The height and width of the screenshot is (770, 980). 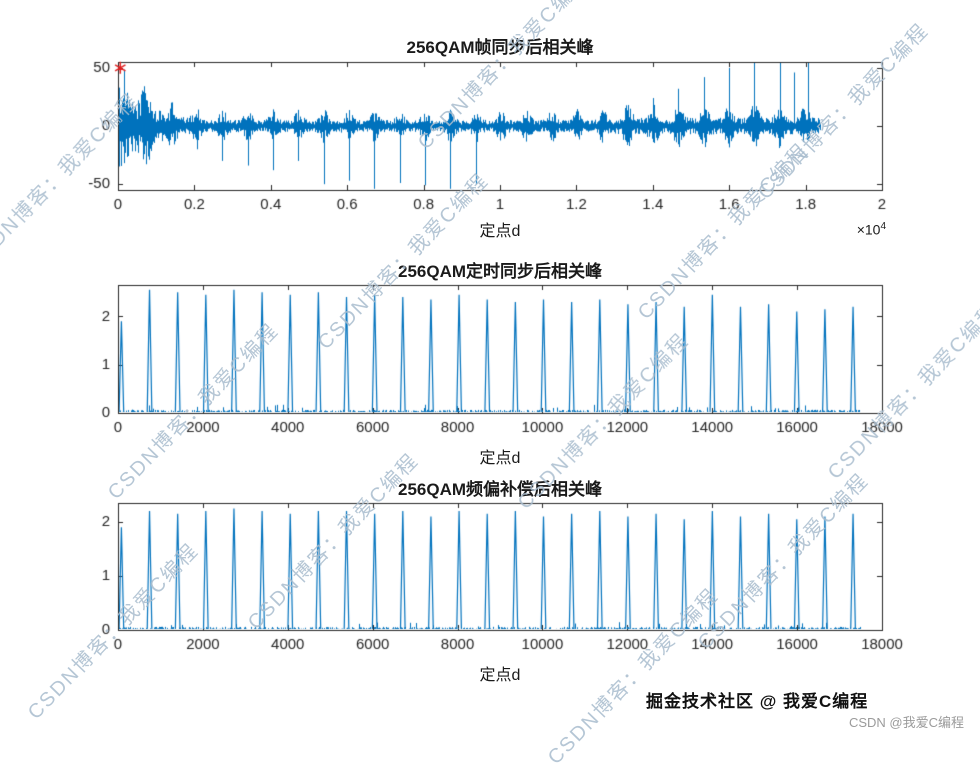 What do you see at coordinates (500, 47) in the screenshot?
I see `chart1-title: 256QAM帧同步后相关峰` at bounding box center [500, 47].